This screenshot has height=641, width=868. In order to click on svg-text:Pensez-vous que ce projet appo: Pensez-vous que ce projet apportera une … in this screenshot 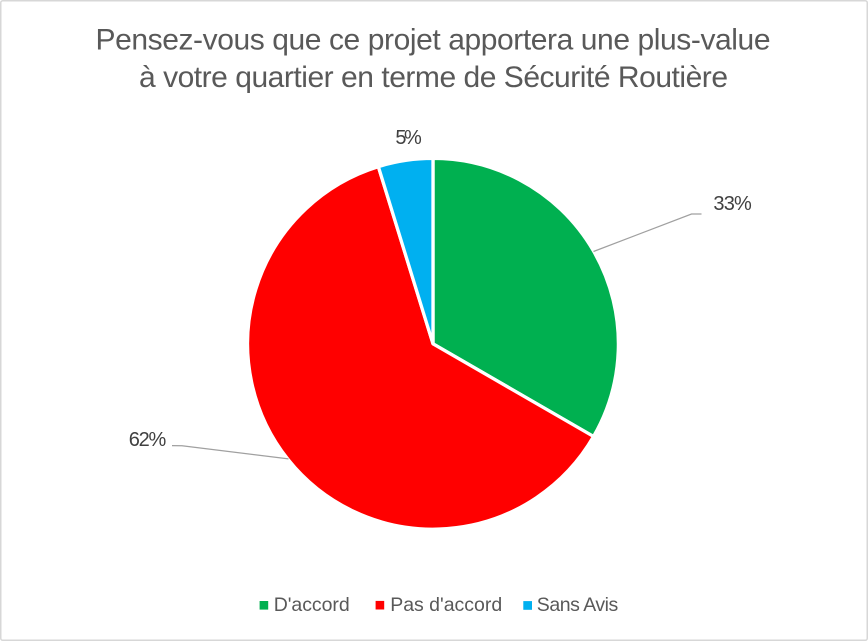, I will do `click(433, 39)`.